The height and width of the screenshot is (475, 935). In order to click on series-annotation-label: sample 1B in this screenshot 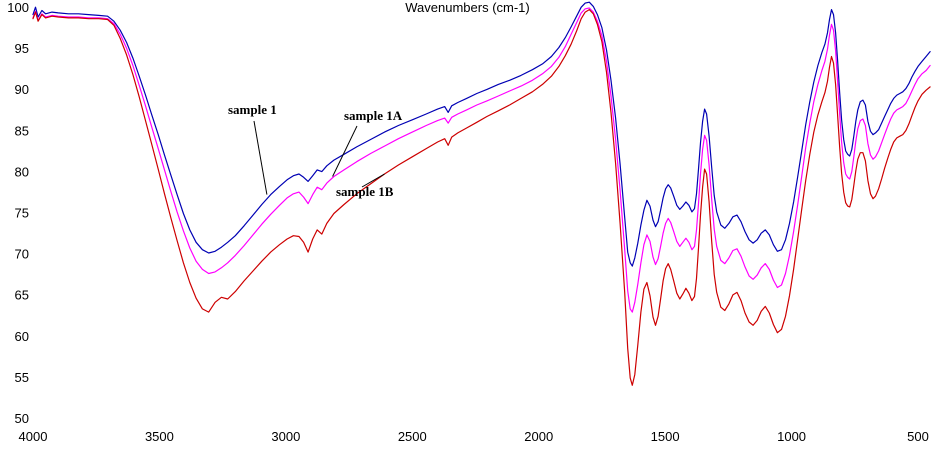, I will do `click(365, 191)`.